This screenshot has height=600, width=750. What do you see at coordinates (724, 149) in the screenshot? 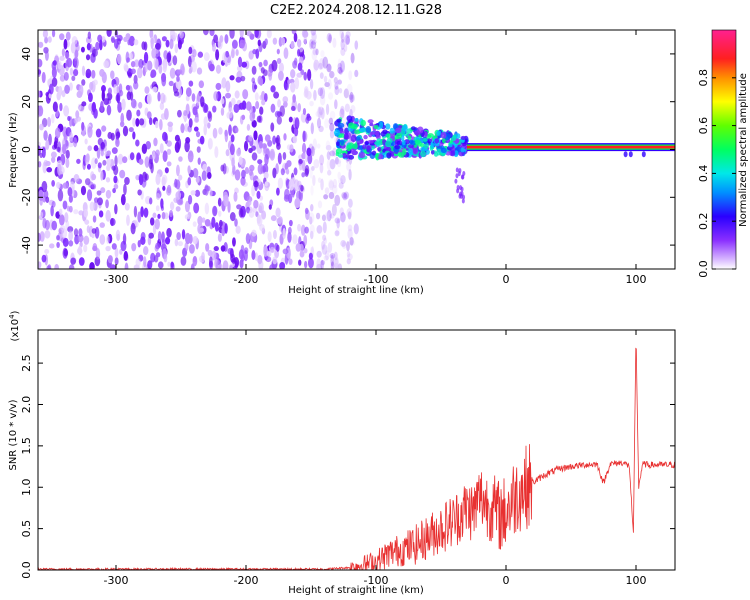
I see `colorbar-gradient` at bounding box center [724, 149].